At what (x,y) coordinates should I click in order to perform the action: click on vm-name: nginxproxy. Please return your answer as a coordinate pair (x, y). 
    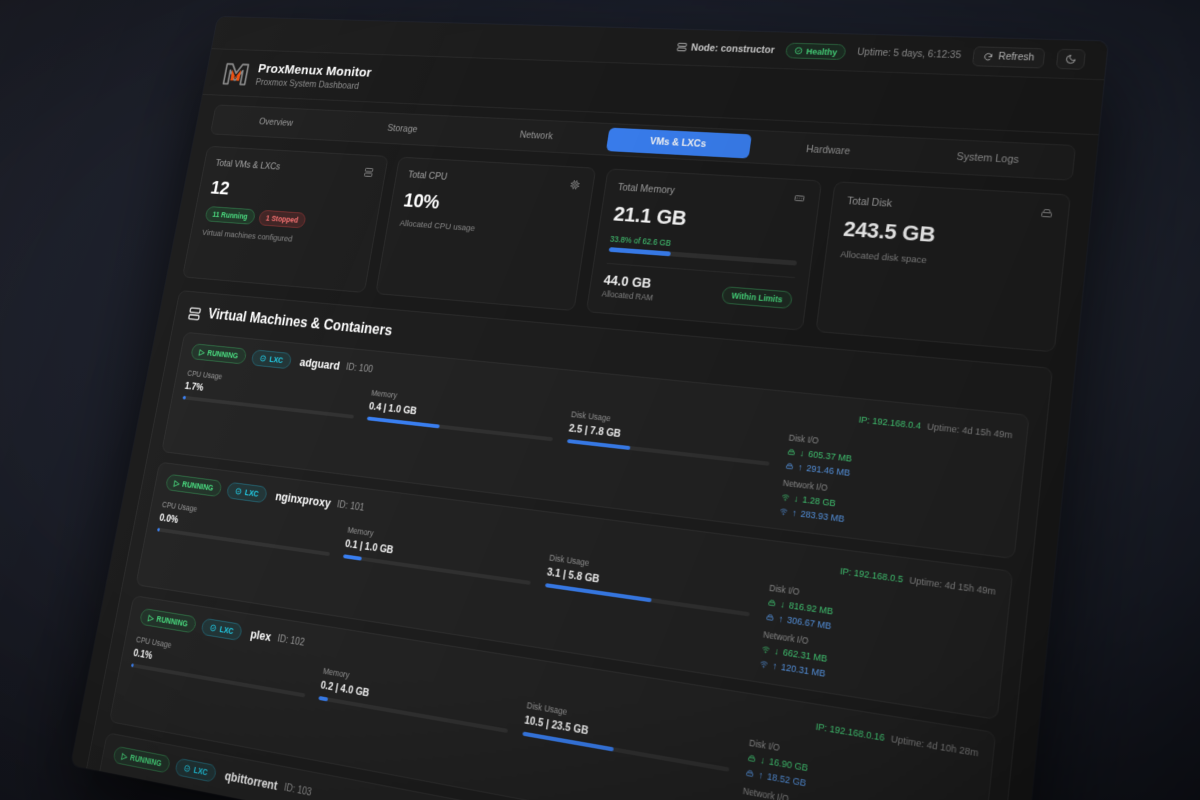
    Looking at the image, I should click on (303, 500).